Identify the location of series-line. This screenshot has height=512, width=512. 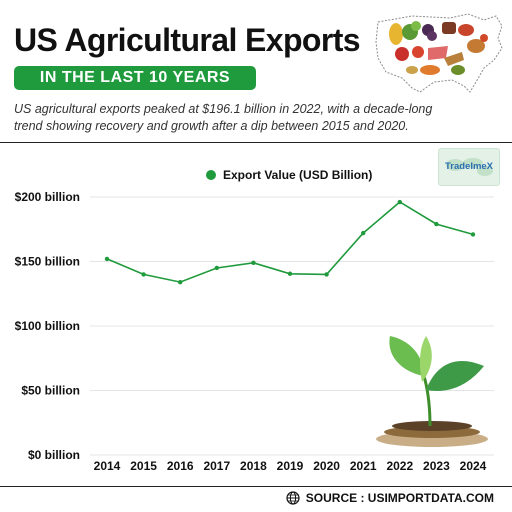
(290, 242).